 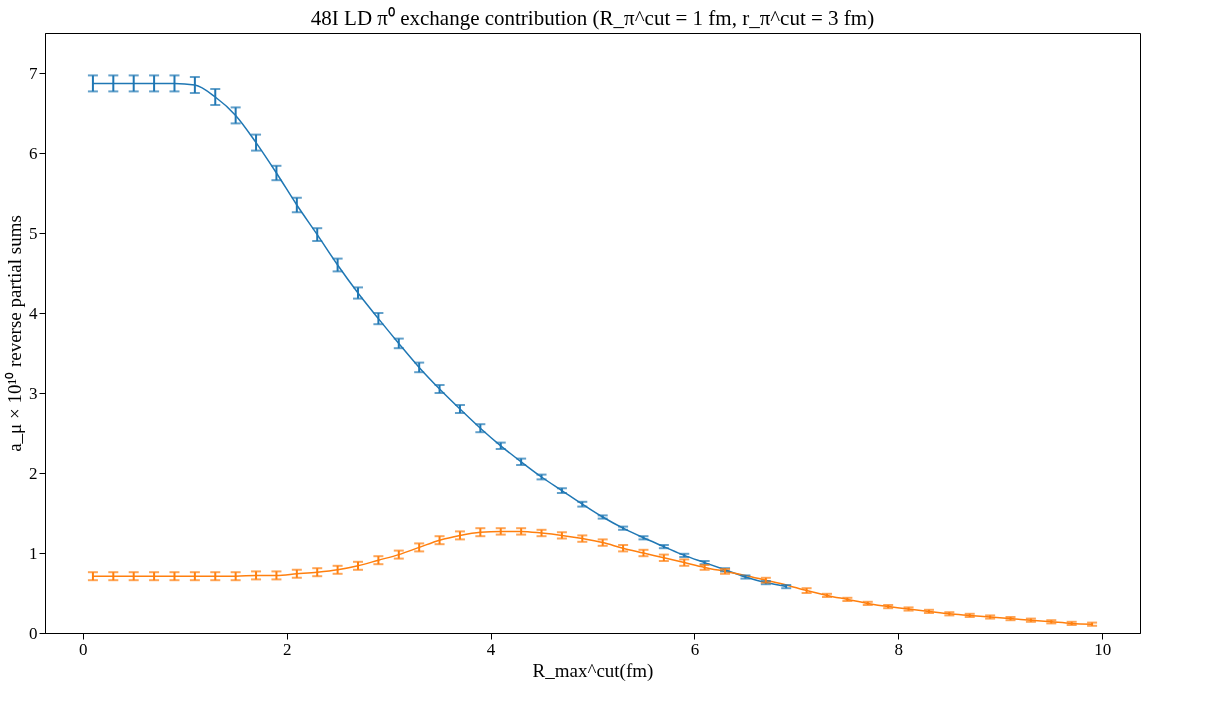 What do you see at coordinates (83, 649) in the screenshot?
I see `x-tick-label: 0` at bounding box center [83, 649].